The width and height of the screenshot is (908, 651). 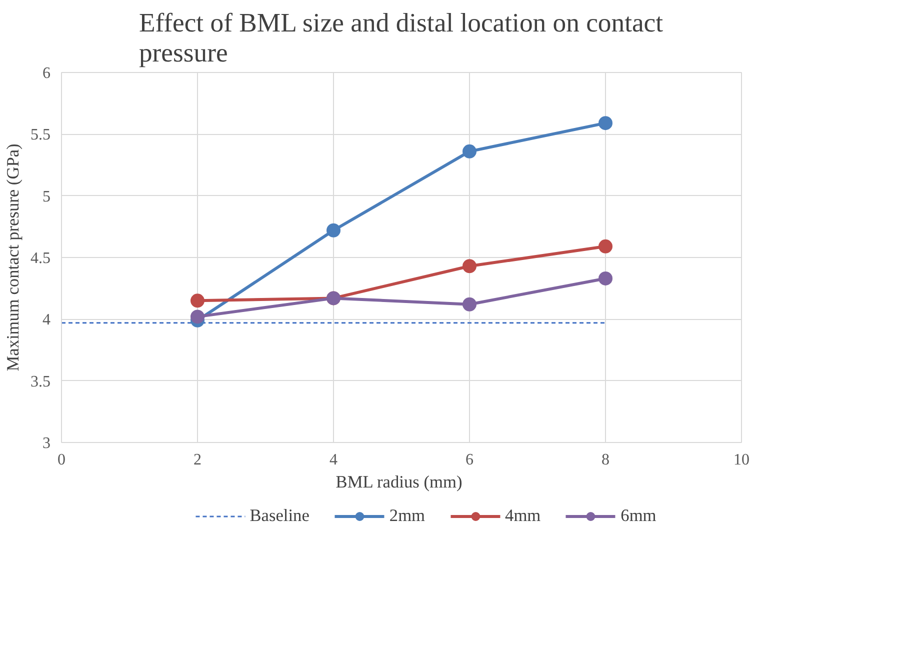 What do you see at coordinates (470, 460) in the screenshot?
I see `x-tick-label: 6` at bounding box center [470, 460].